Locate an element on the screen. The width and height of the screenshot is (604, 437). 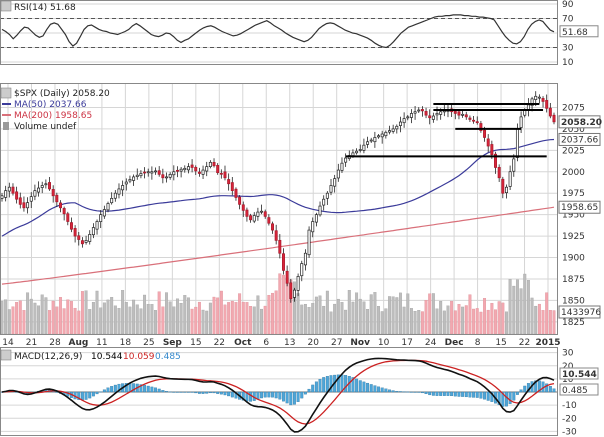
macd-legend-label: MACD(12,26,9) is located at coordinates (48, 357).